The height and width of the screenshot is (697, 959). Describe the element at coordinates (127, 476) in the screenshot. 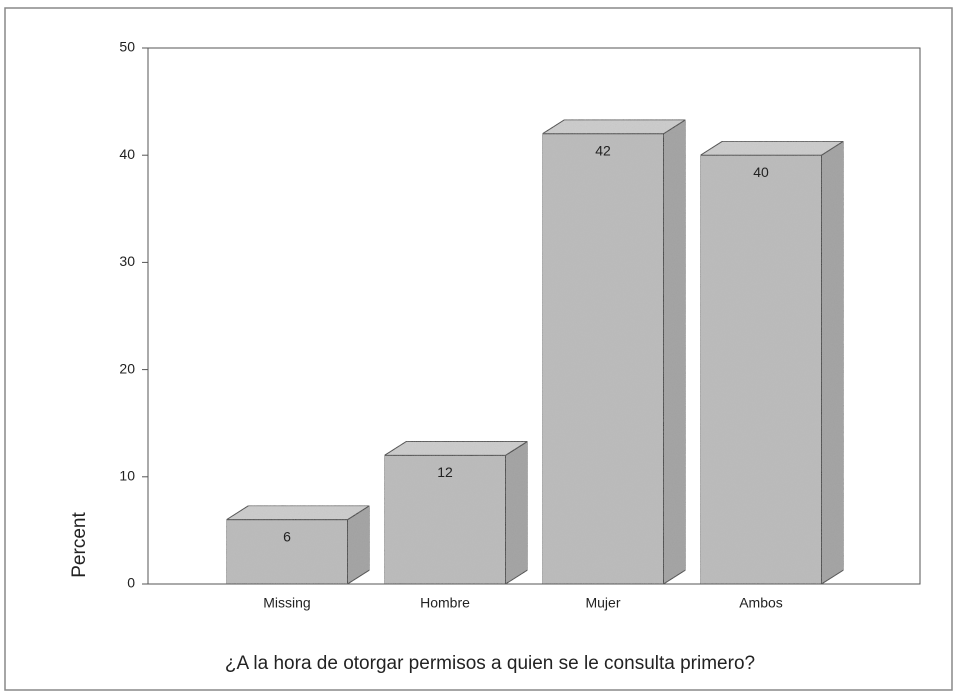

I see `y-tick-label: 10` at that location.